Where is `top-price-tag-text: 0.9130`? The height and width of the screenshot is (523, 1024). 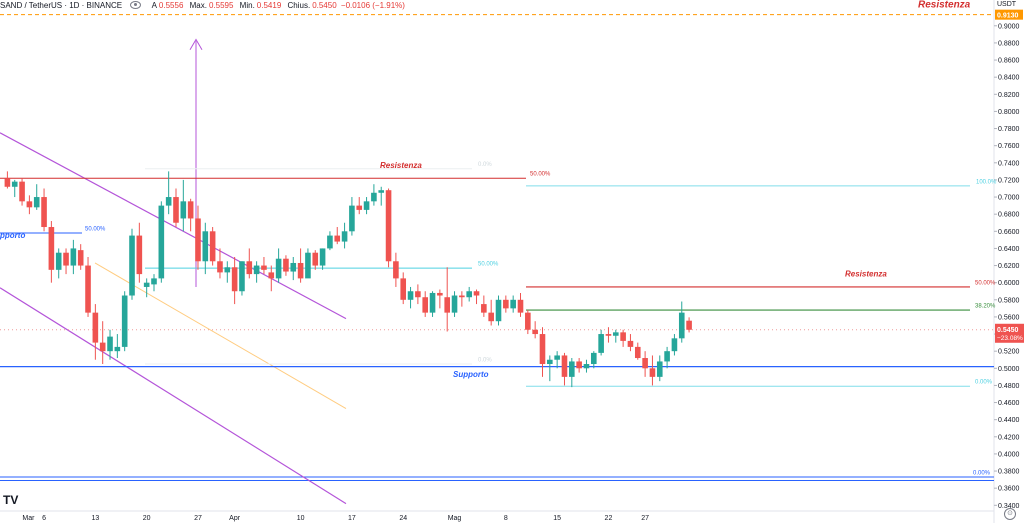 top-price-tag-text: 0.9130 is located at coordinates (1008, 16).